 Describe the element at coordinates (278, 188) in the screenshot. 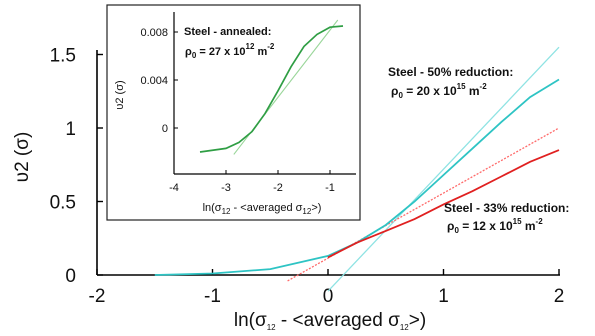

I see `inset-x-tick-label: -2` at that location.